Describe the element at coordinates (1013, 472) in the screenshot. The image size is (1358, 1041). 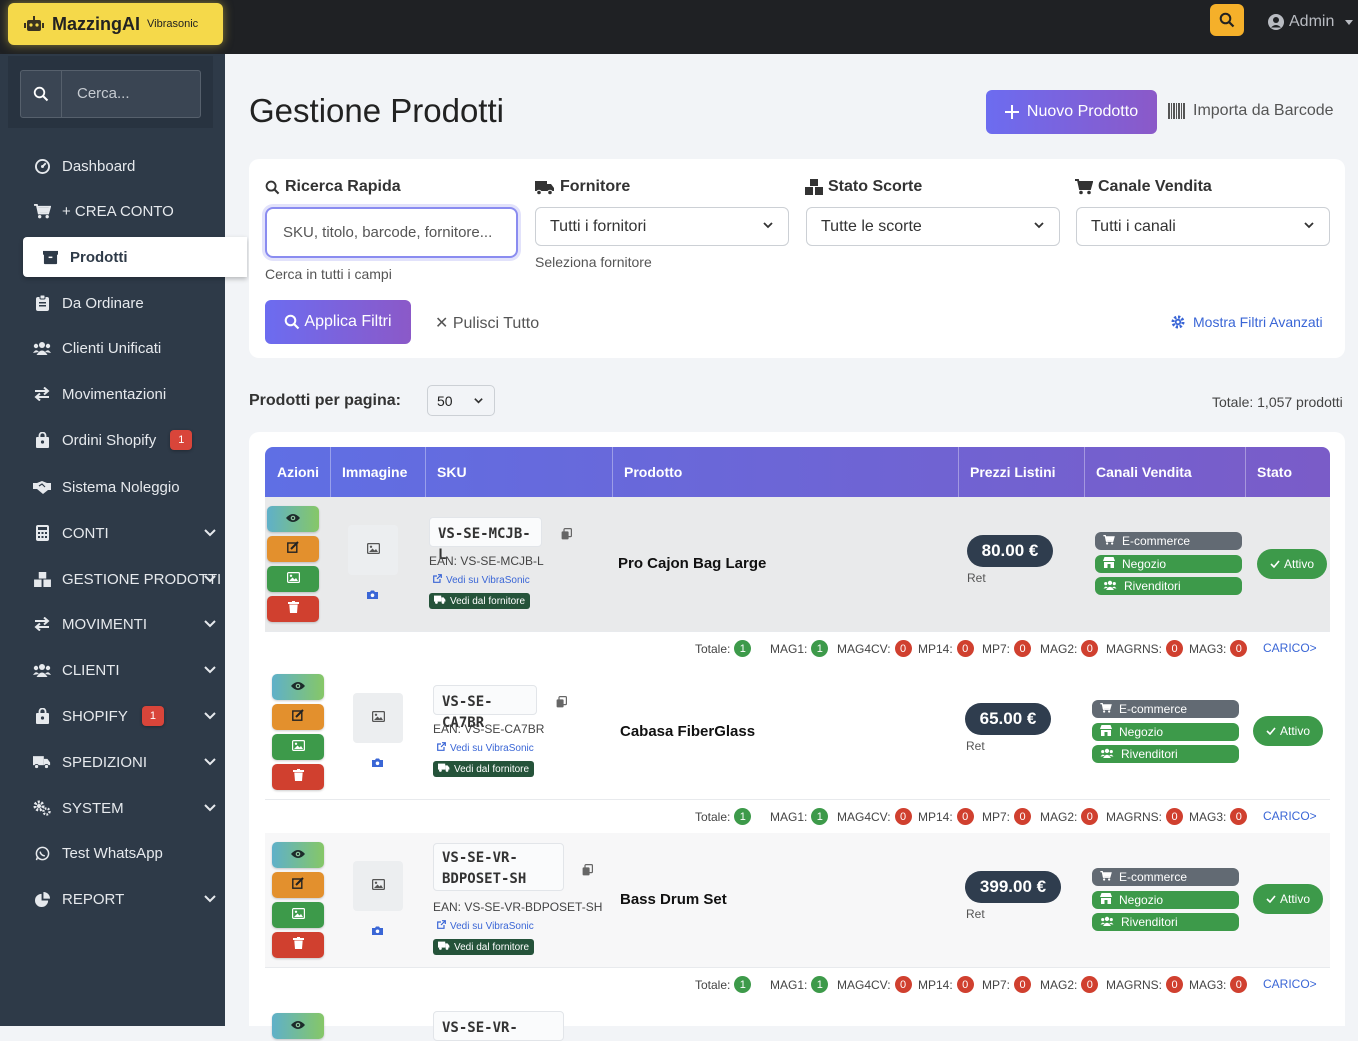
I see `th-prezzi: Prezzi Listini` at that location.